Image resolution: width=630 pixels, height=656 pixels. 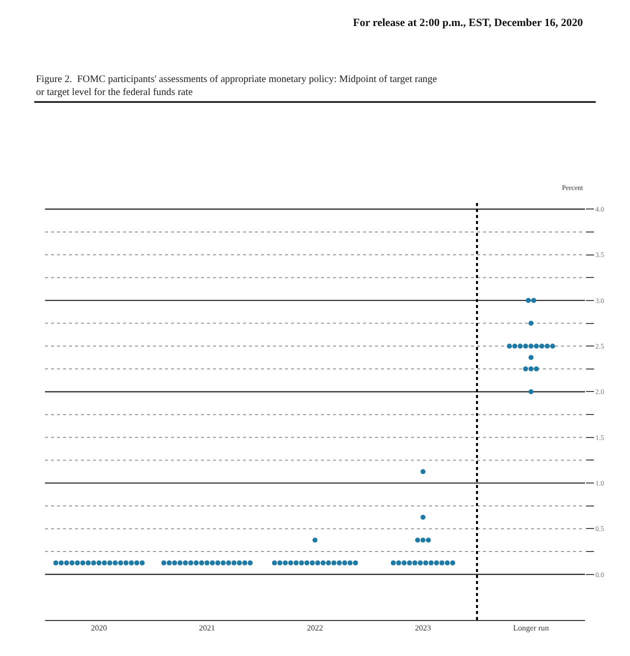 What do you see at coordinates (315, 628) in the screenshot?
I see `x-tick-label: 2022` at bounding box center [315, 628].